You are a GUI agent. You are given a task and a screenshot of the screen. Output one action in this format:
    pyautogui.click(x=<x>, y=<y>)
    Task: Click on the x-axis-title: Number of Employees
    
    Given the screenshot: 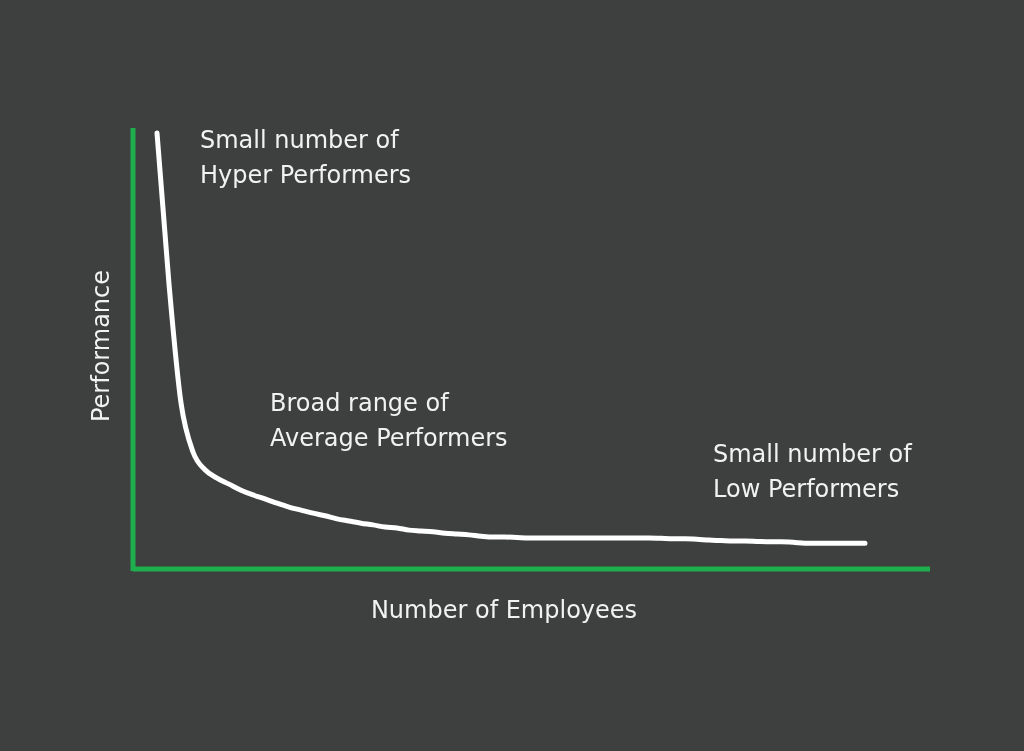 What is the action you would take?
    pyautogui.click(x=504, y=610)
    